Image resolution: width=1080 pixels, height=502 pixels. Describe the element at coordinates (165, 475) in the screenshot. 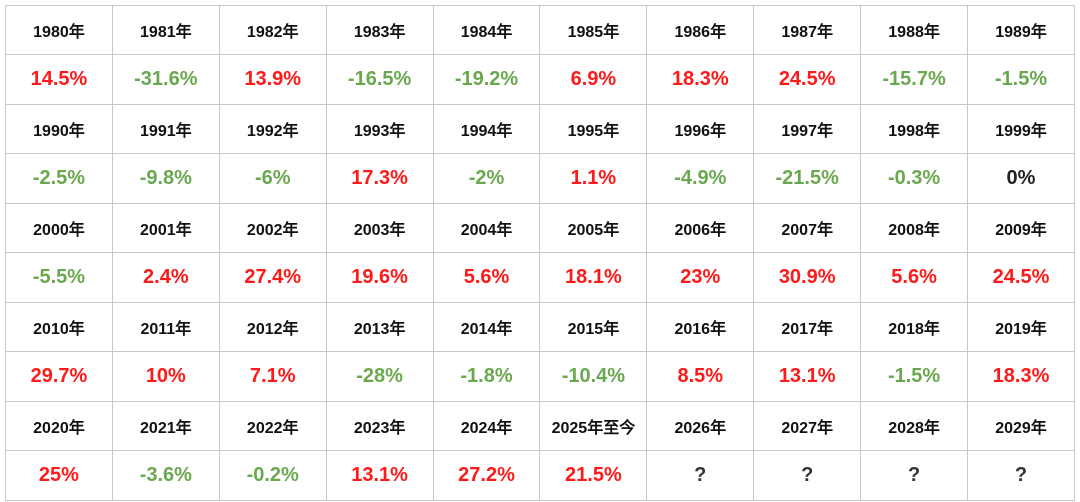

I see `return-cell: -3.6%` at that location.